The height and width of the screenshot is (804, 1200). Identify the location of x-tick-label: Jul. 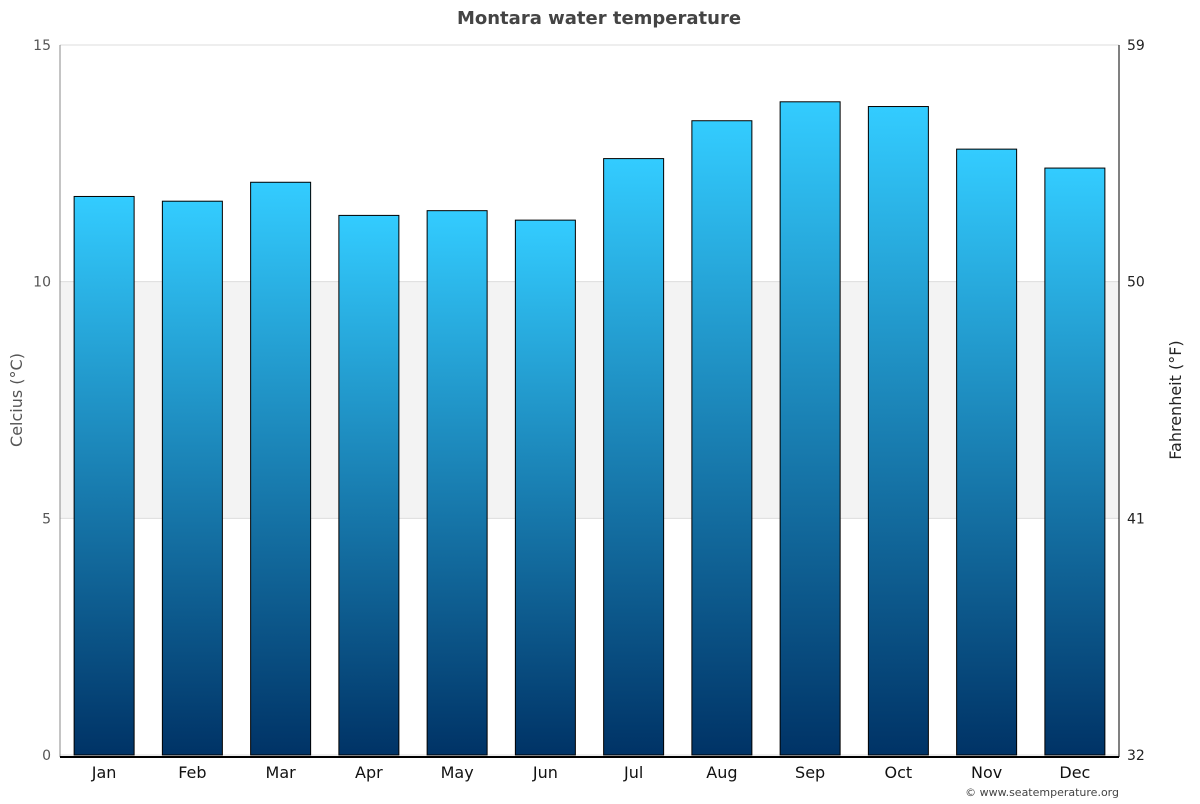
(633, 772).